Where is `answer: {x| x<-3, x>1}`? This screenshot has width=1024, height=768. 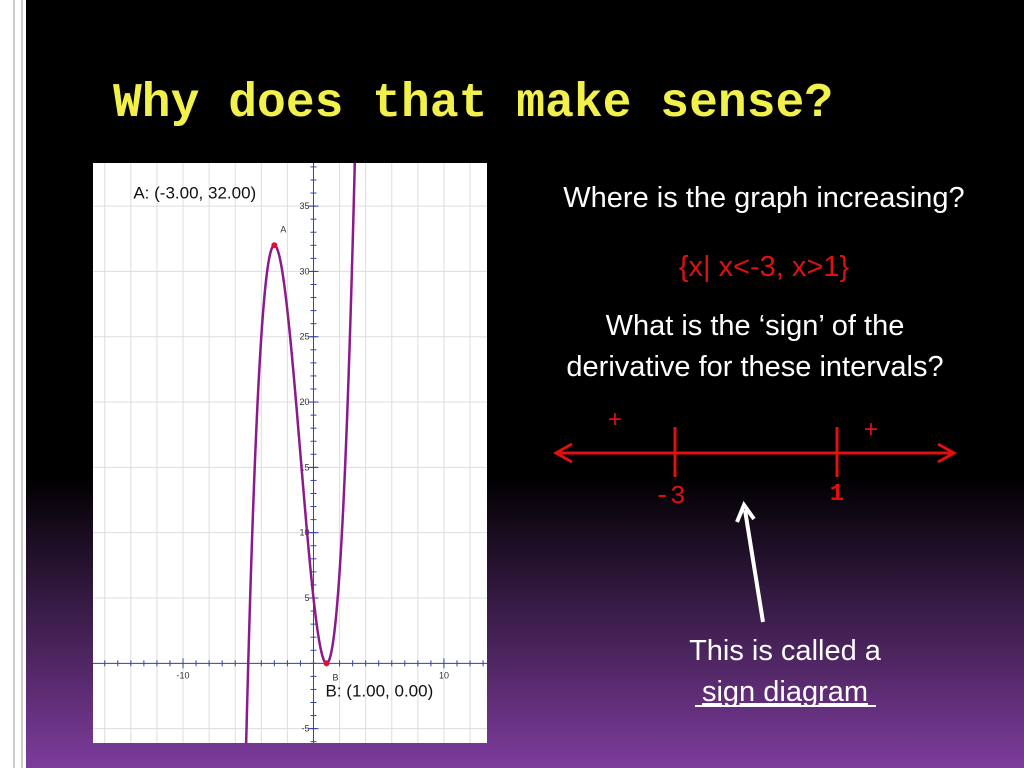
answer: {x| x<-3, x>1} is located at coordinates (764, 267).